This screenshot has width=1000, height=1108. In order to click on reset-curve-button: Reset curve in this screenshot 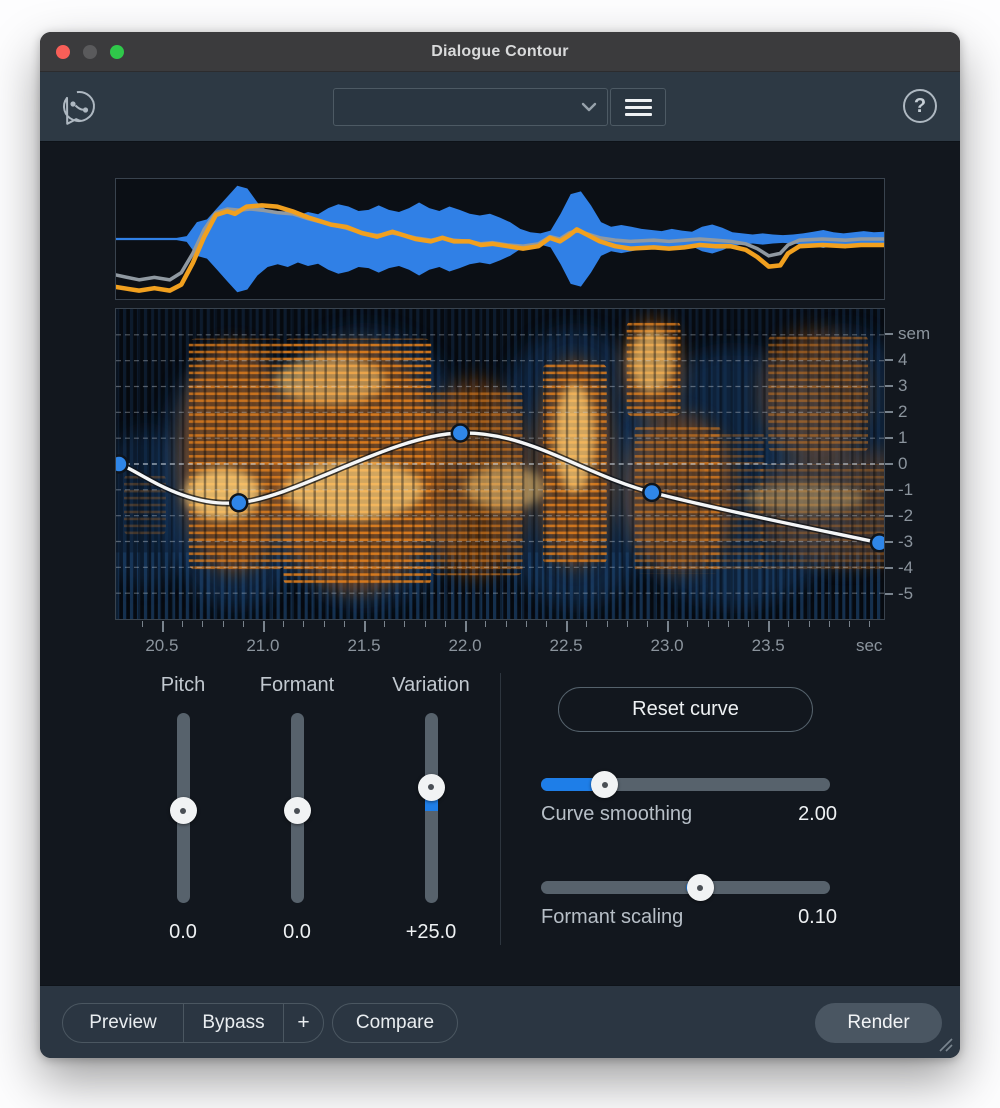, I will do `click(685, 709)`.